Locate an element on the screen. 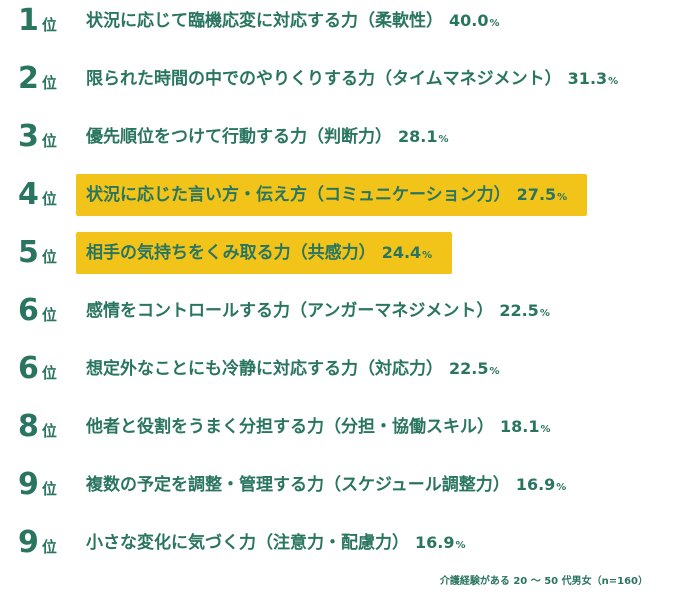 The width and height of the screenshot is (682, 601). ranking-item: 他者と役割をうまく分担する力（分担・協働スキル） 18.1% is located at coordinates (318, 427).